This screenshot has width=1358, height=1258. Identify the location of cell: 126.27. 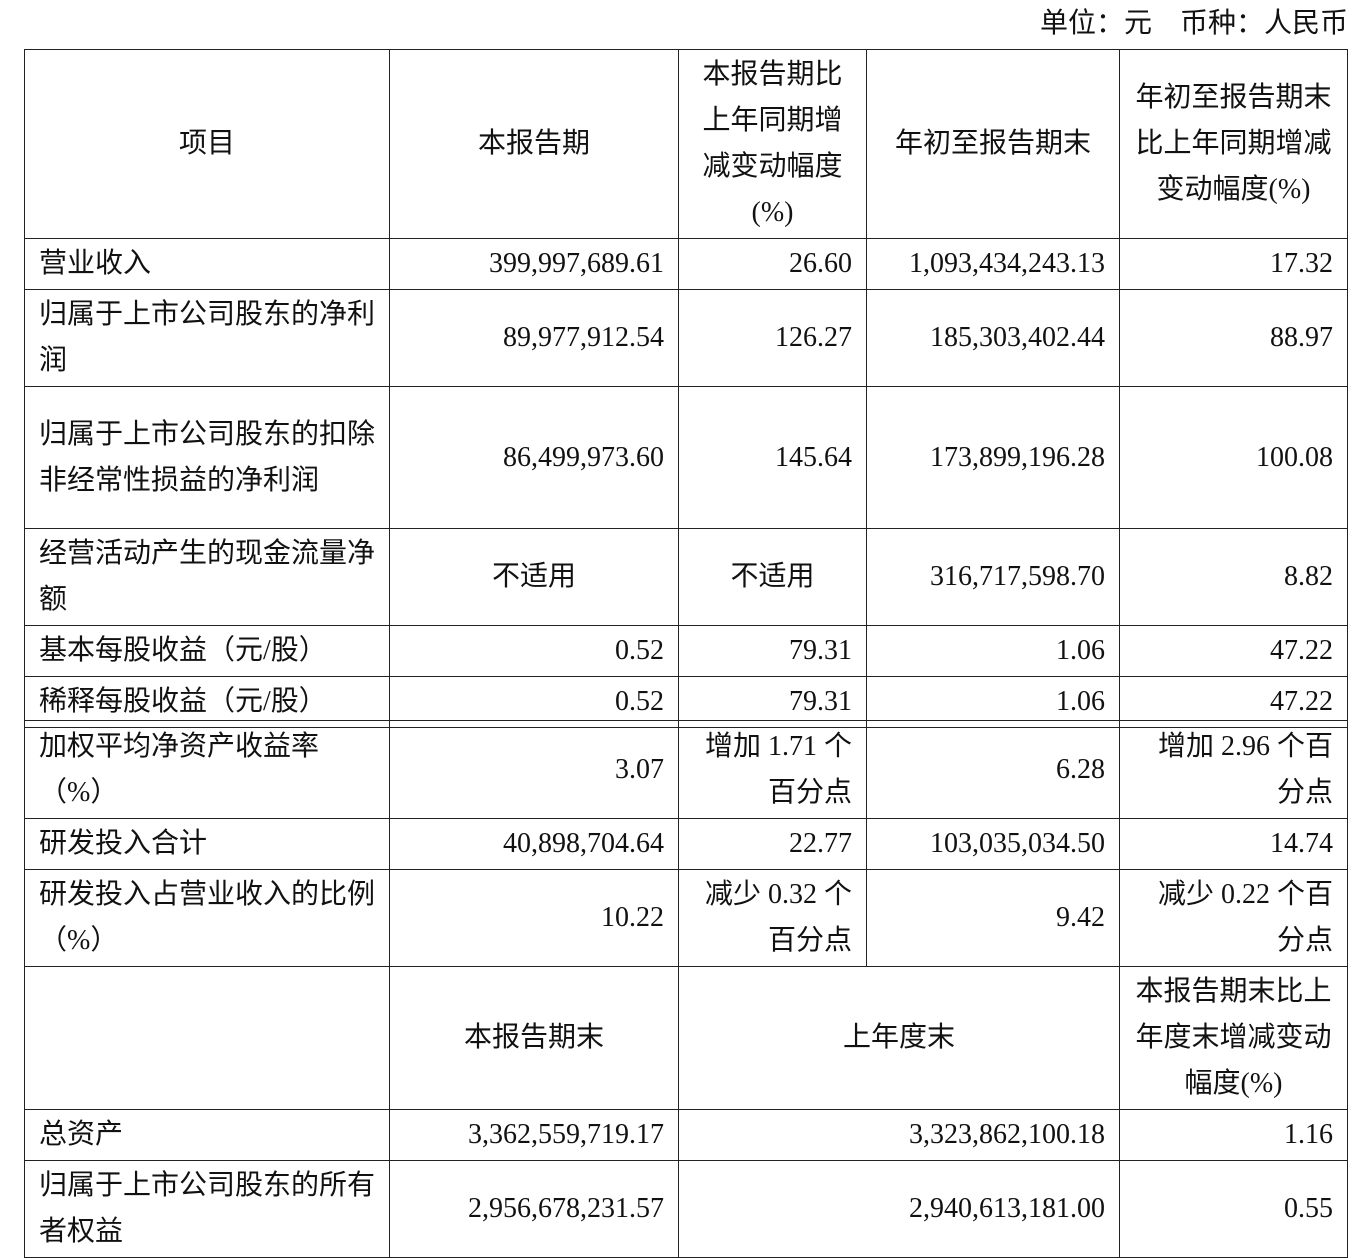
(772, 338).